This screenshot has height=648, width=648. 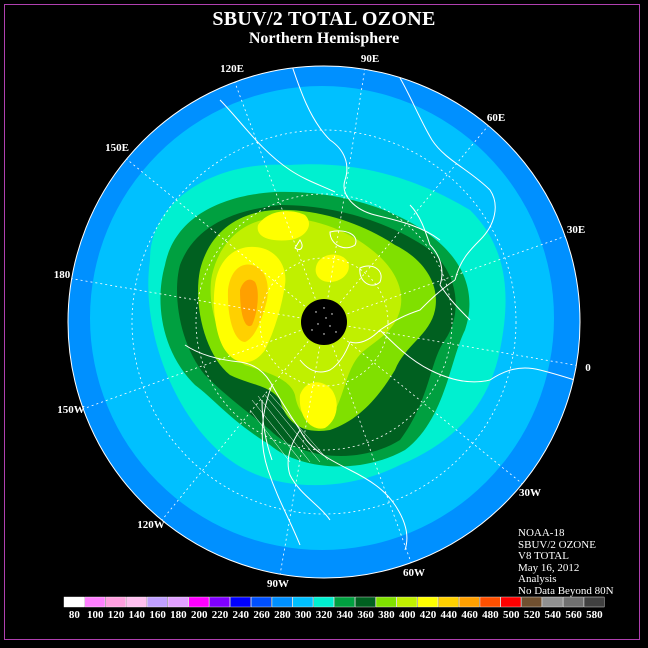 I want to click on info-version: V8 TOTAL, so click(x=543, y=556).